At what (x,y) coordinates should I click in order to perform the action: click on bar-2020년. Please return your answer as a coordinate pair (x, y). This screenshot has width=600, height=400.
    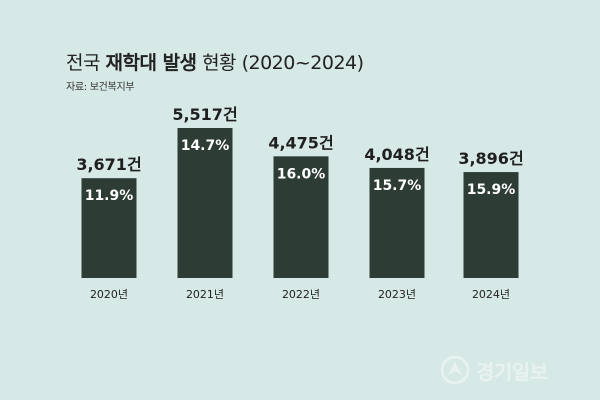
    Looking at the image, I should click on (109, 228).